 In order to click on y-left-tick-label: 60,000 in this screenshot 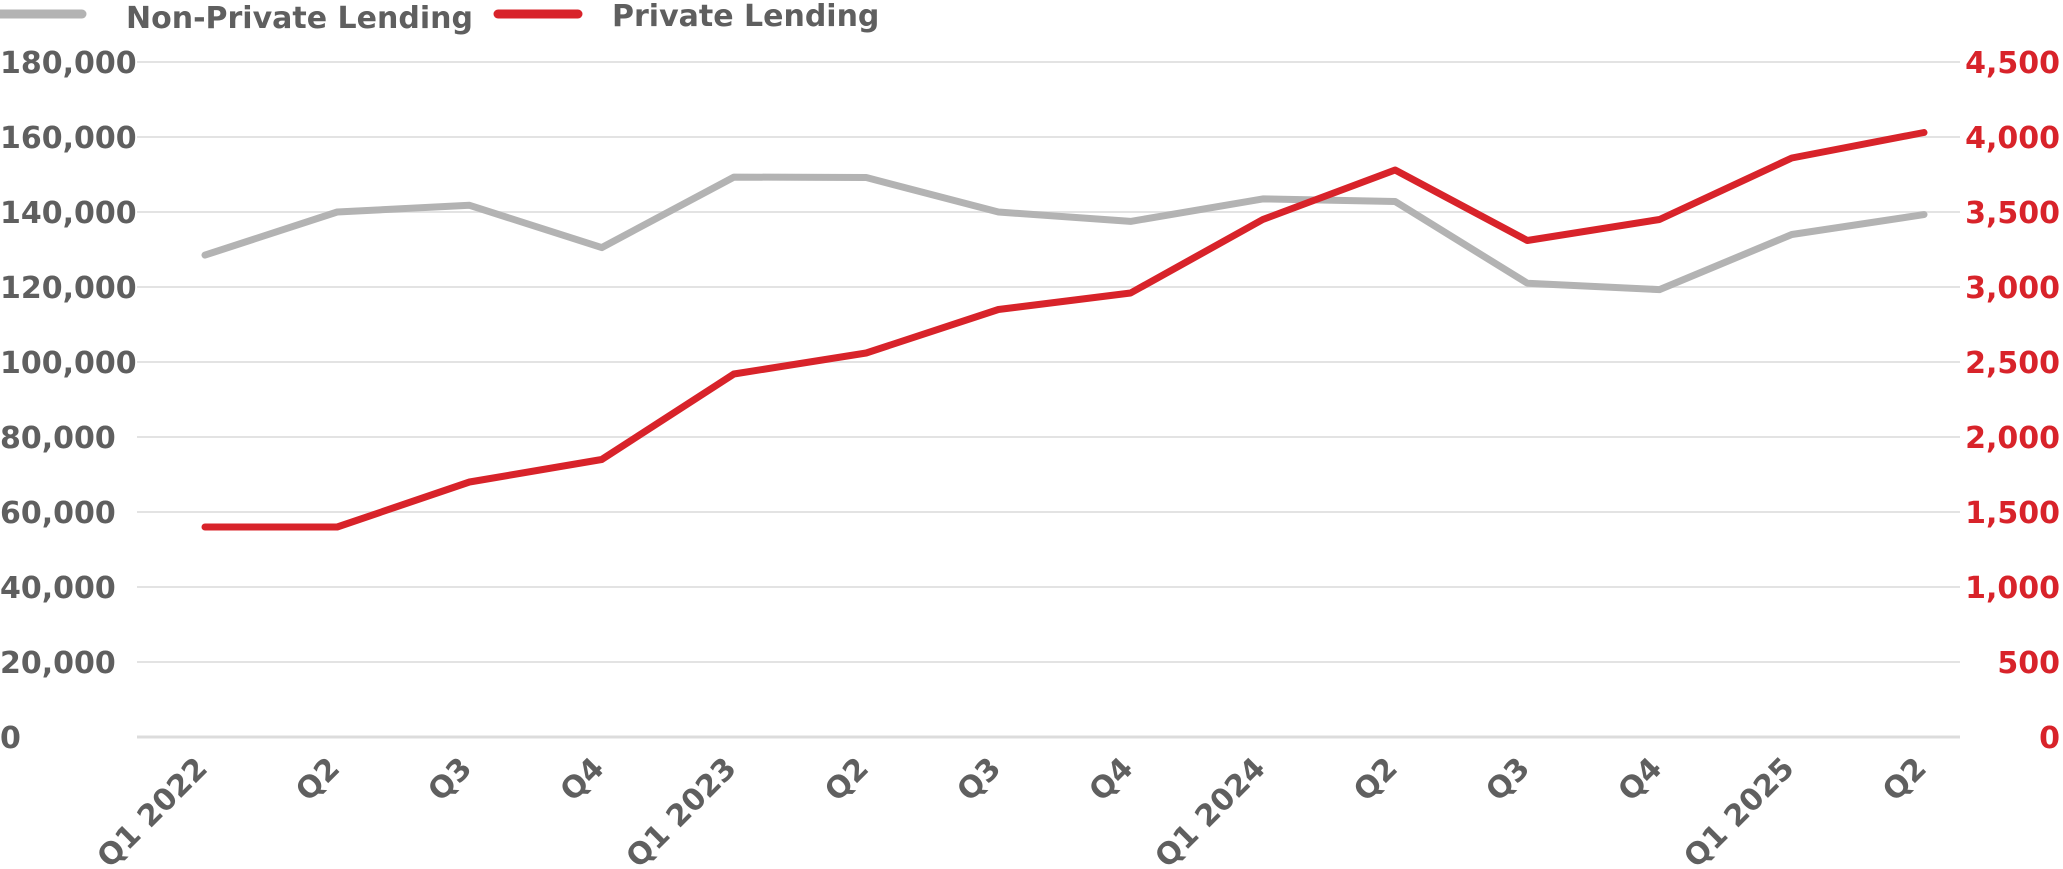, I will do `click(58, 513)`.